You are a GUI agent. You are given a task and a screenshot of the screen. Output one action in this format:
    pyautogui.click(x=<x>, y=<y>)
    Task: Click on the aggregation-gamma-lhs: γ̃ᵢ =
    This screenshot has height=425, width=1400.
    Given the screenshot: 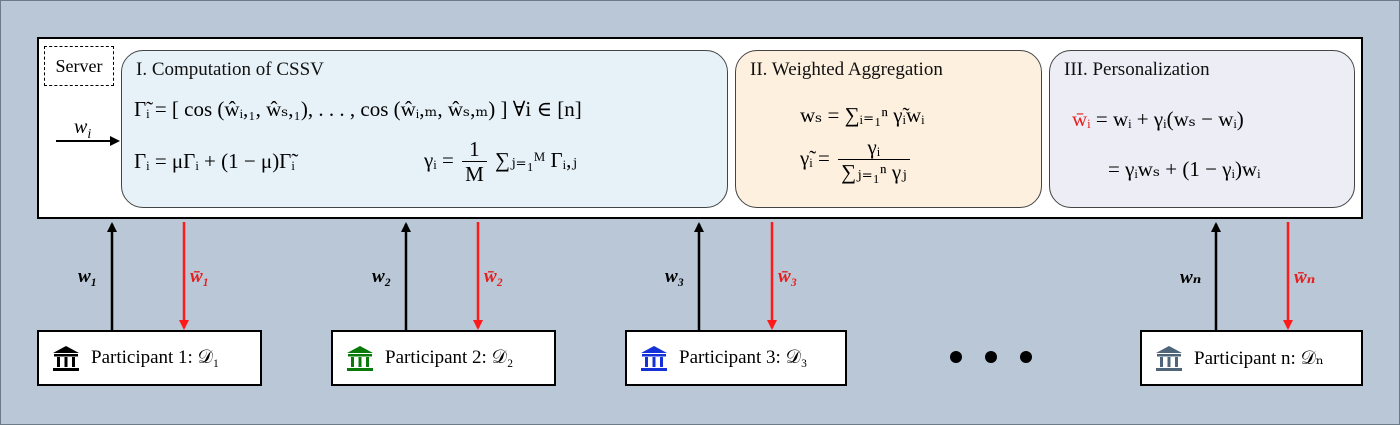 What is the action you would take?
    pyautogui.click(x=815, y=157)
    